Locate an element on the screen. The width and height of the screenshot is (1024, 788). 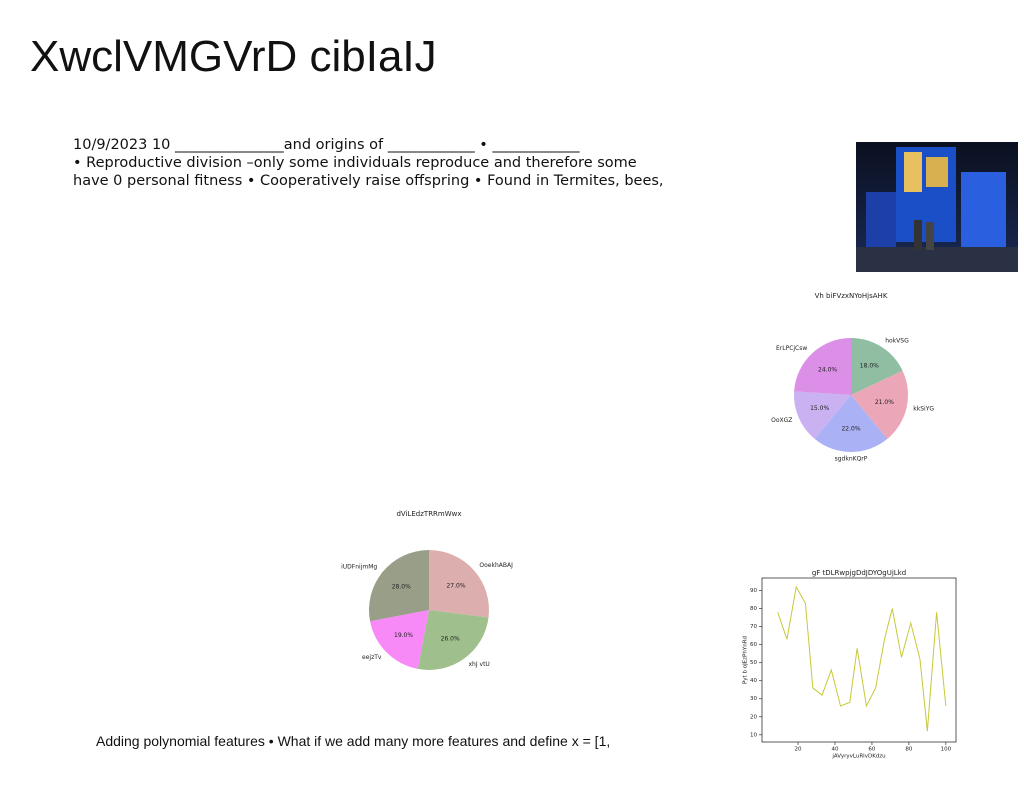
x-axis-label: jAVyryvLuRlvDKdzu is located at coordinates (858, 757).